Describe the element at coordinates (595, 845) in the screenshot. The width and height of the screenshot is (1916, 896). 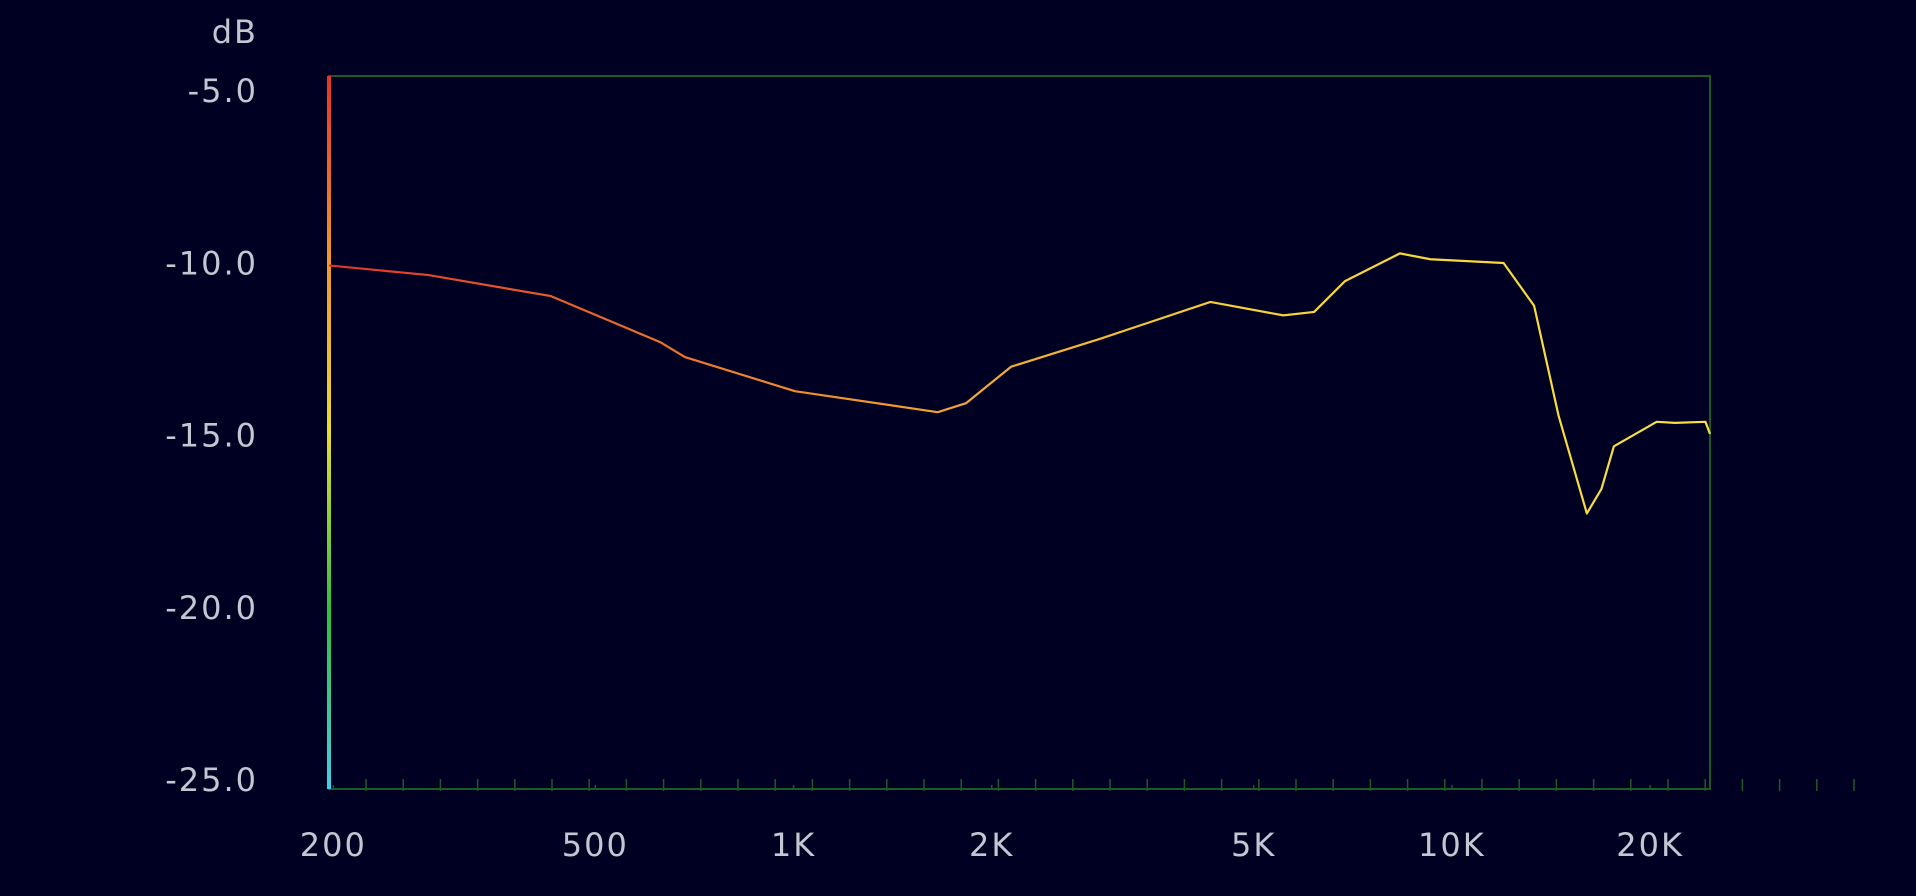
I see `x-tick-label: 500` at that location.